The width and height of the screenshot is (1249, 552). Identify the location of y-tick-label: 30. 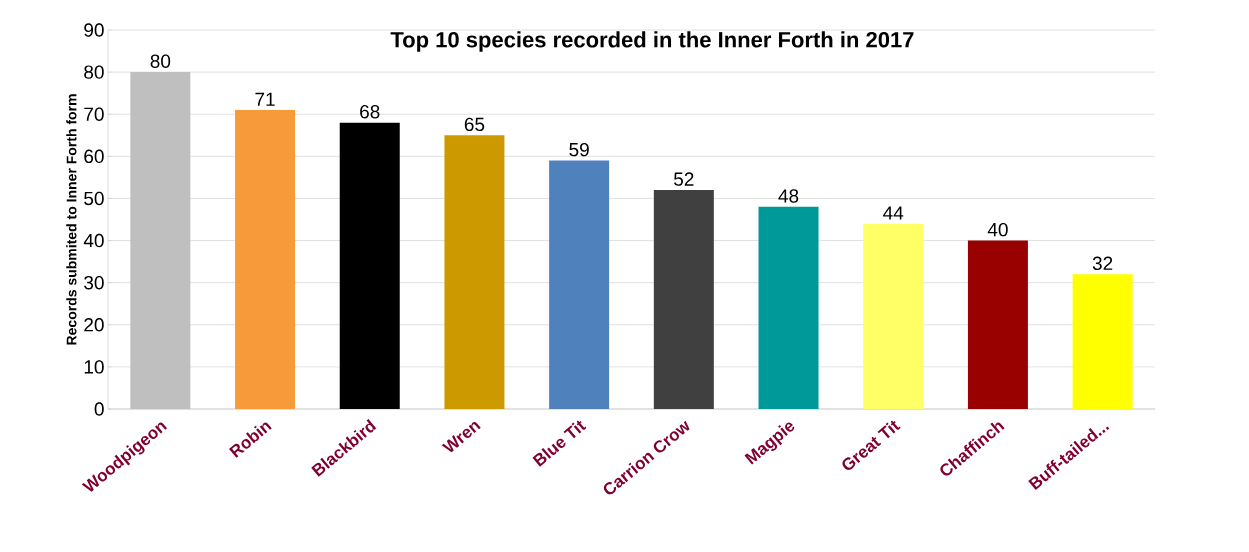
(94, 282).